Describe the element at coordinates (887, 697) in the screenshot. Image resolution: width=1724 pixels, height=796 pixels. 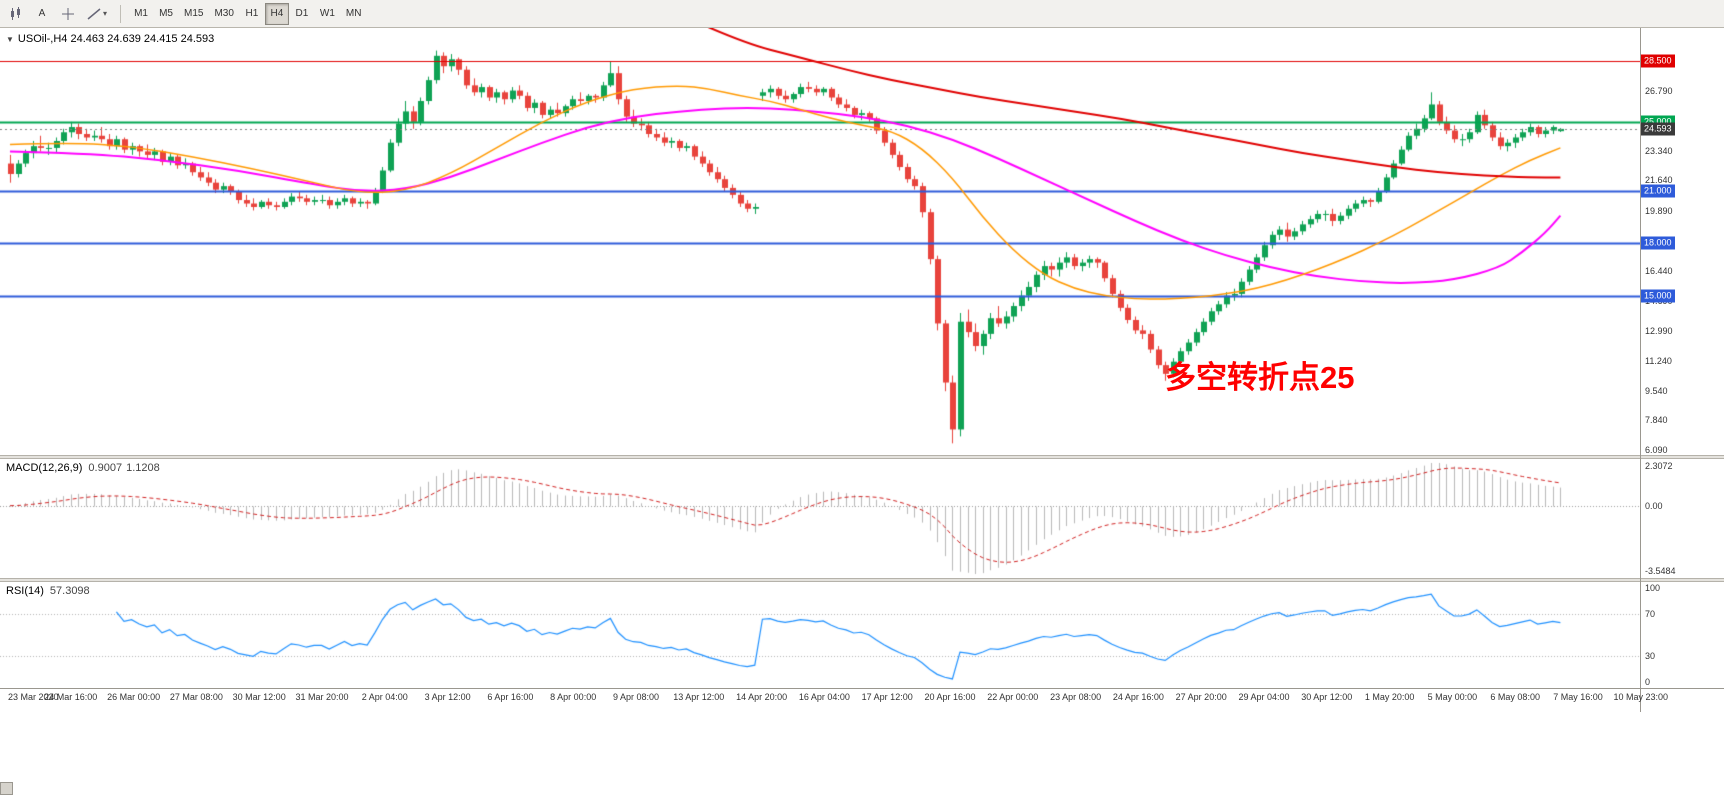
I see `time-axis-label: 17 Apr 12:00` at that location.